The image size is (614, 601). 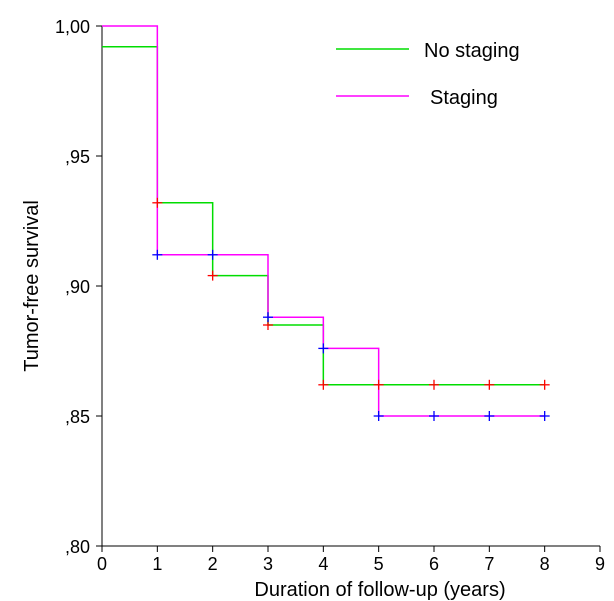 What do you see at coordinates (472, 51) in the screenshot?
I see `legend-label-no-staging: No staging` at bounding box center [472, 51].